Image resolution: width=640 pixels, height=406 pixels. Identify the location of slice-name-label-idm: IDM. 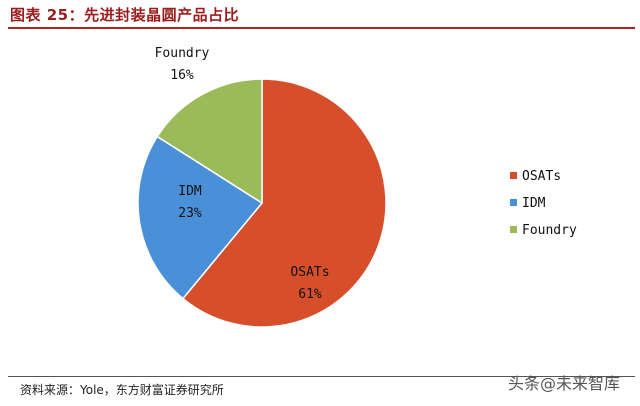
(190, 191).